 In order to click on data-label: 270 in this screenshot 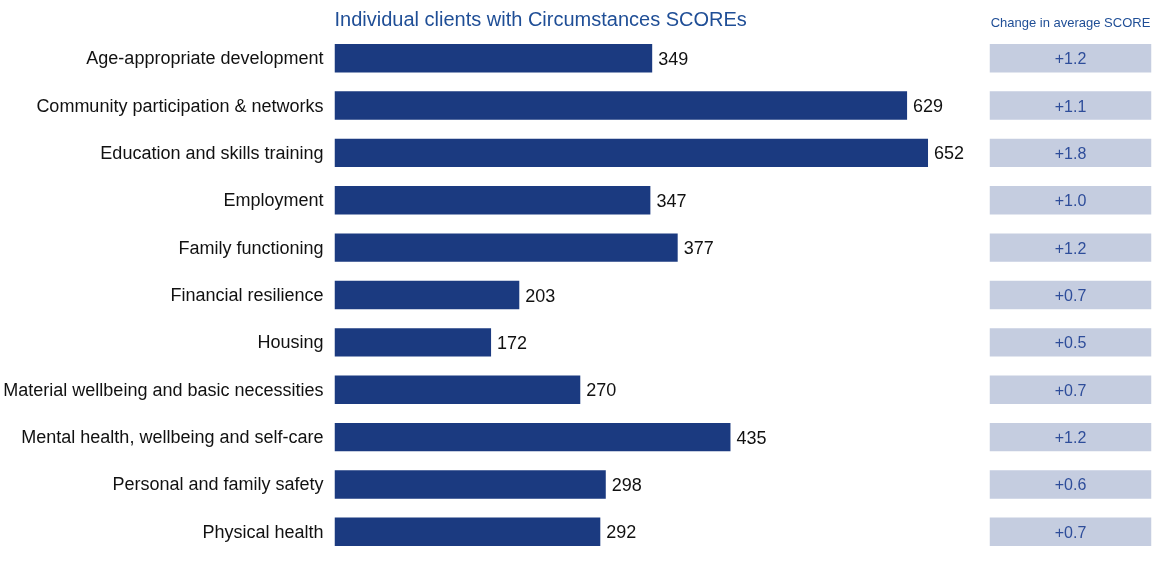, I will do `click(601, 390)`.